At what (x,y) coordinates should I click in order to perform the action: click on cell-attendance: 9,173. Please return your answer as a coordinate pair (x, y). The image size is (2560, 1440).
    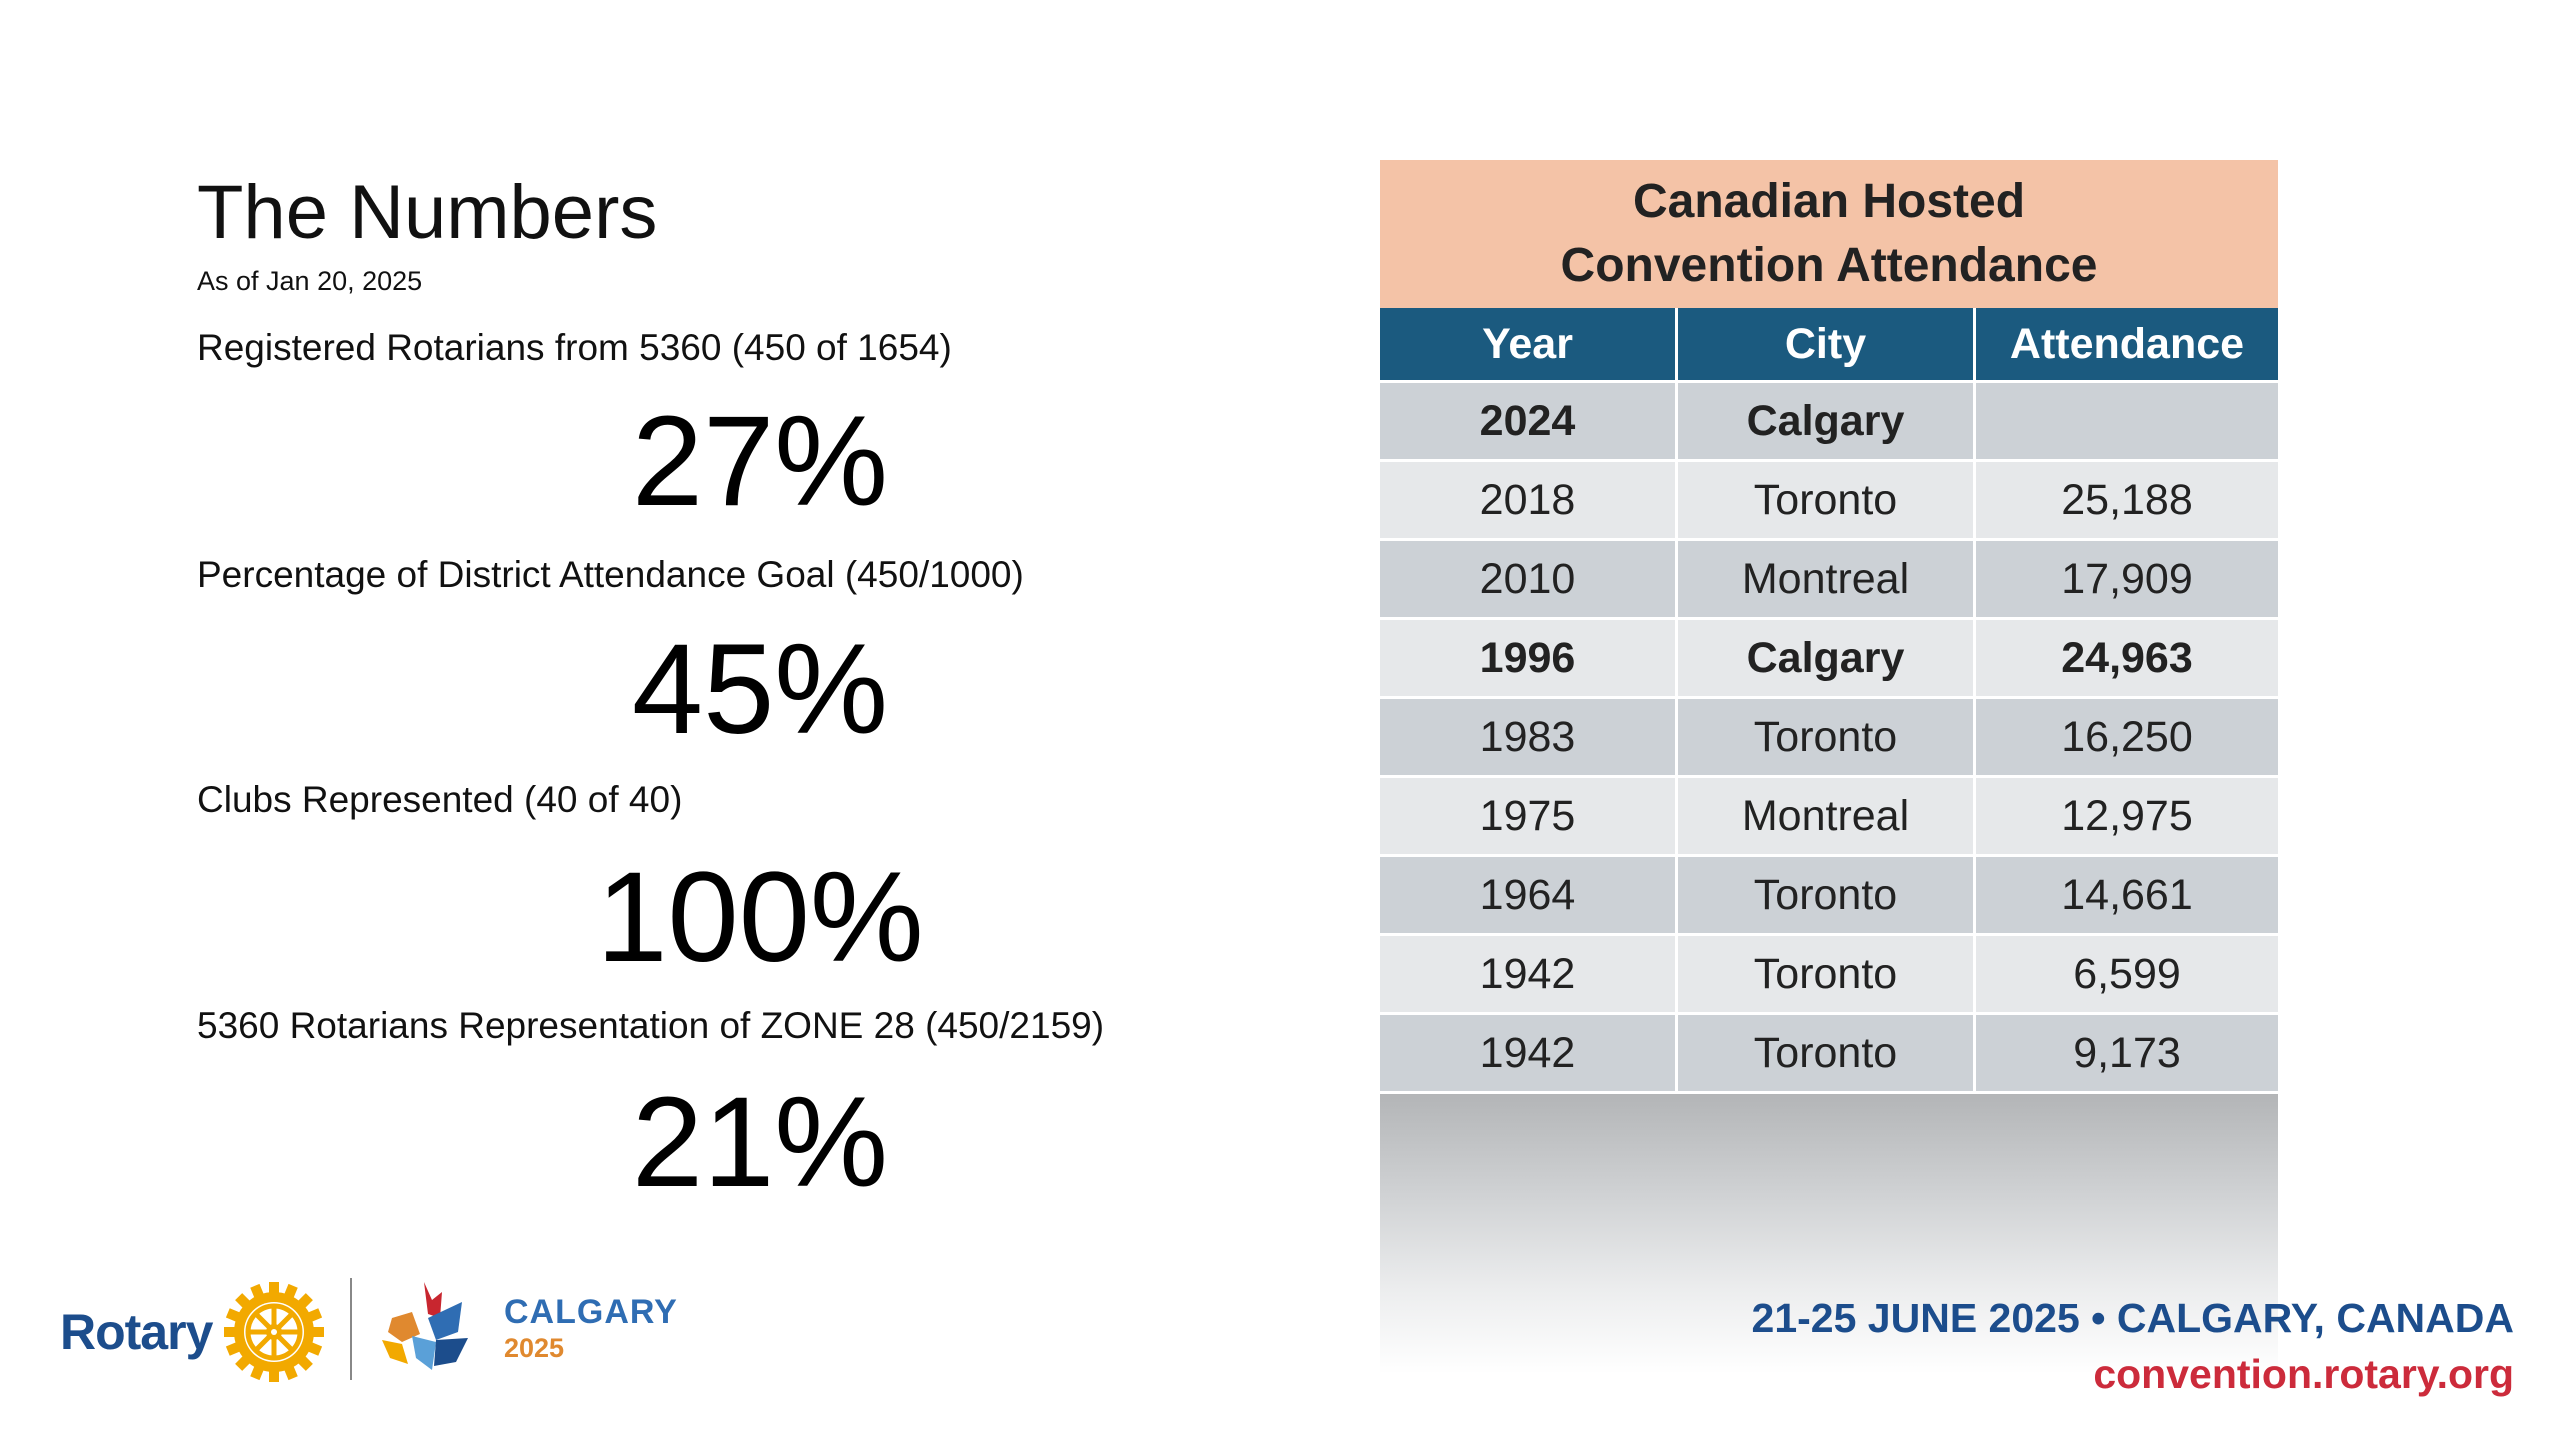
    Looking at the image, I should click on (2127, 1054).